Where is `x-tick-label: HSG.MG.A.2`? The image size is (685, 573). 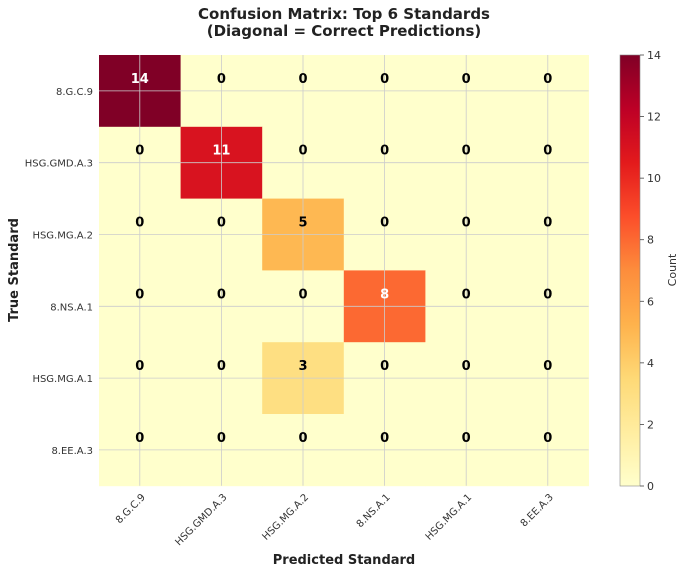
x-tick-label: HSG.MG.A.2 is located at coordinates (286, 517).